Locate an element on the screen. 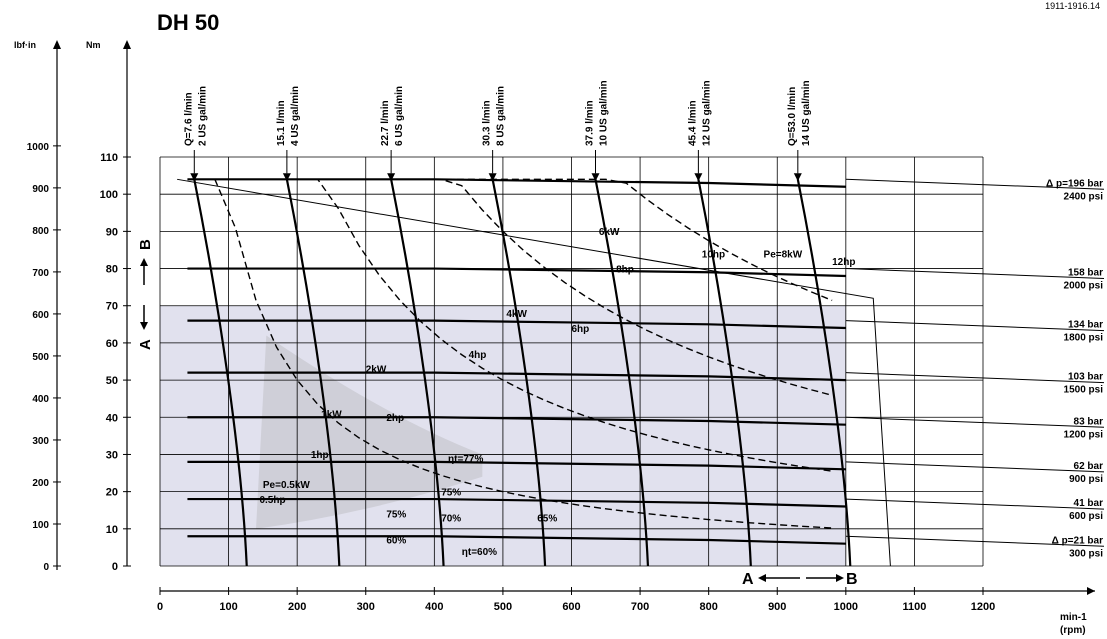 The height and width of the screenshot is (639, 1107). pressure-label-bar: 103 bar is located at coordinates (1085, 377).